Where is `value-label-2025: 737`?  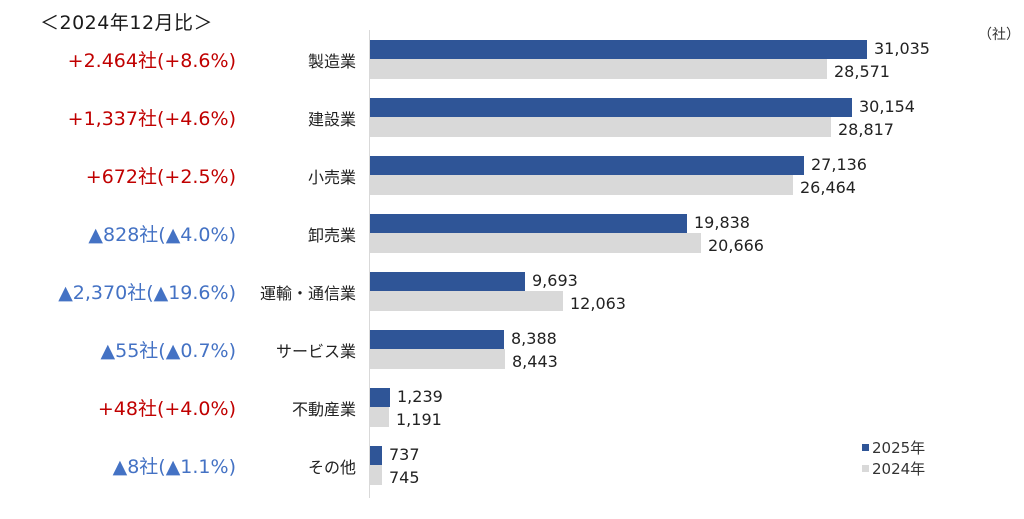 value-label-2025: 737 is located at coordinates (404, 454).